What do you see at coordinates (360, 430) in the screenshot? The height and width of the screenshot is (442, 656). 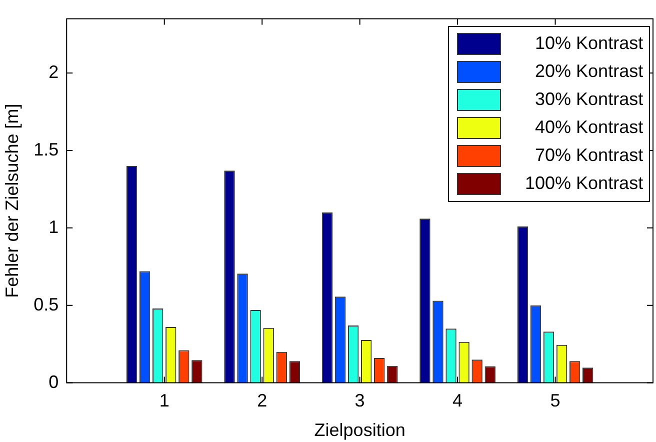 I see `x-axis-title: Zielposition` at bounding box center [360, 430].